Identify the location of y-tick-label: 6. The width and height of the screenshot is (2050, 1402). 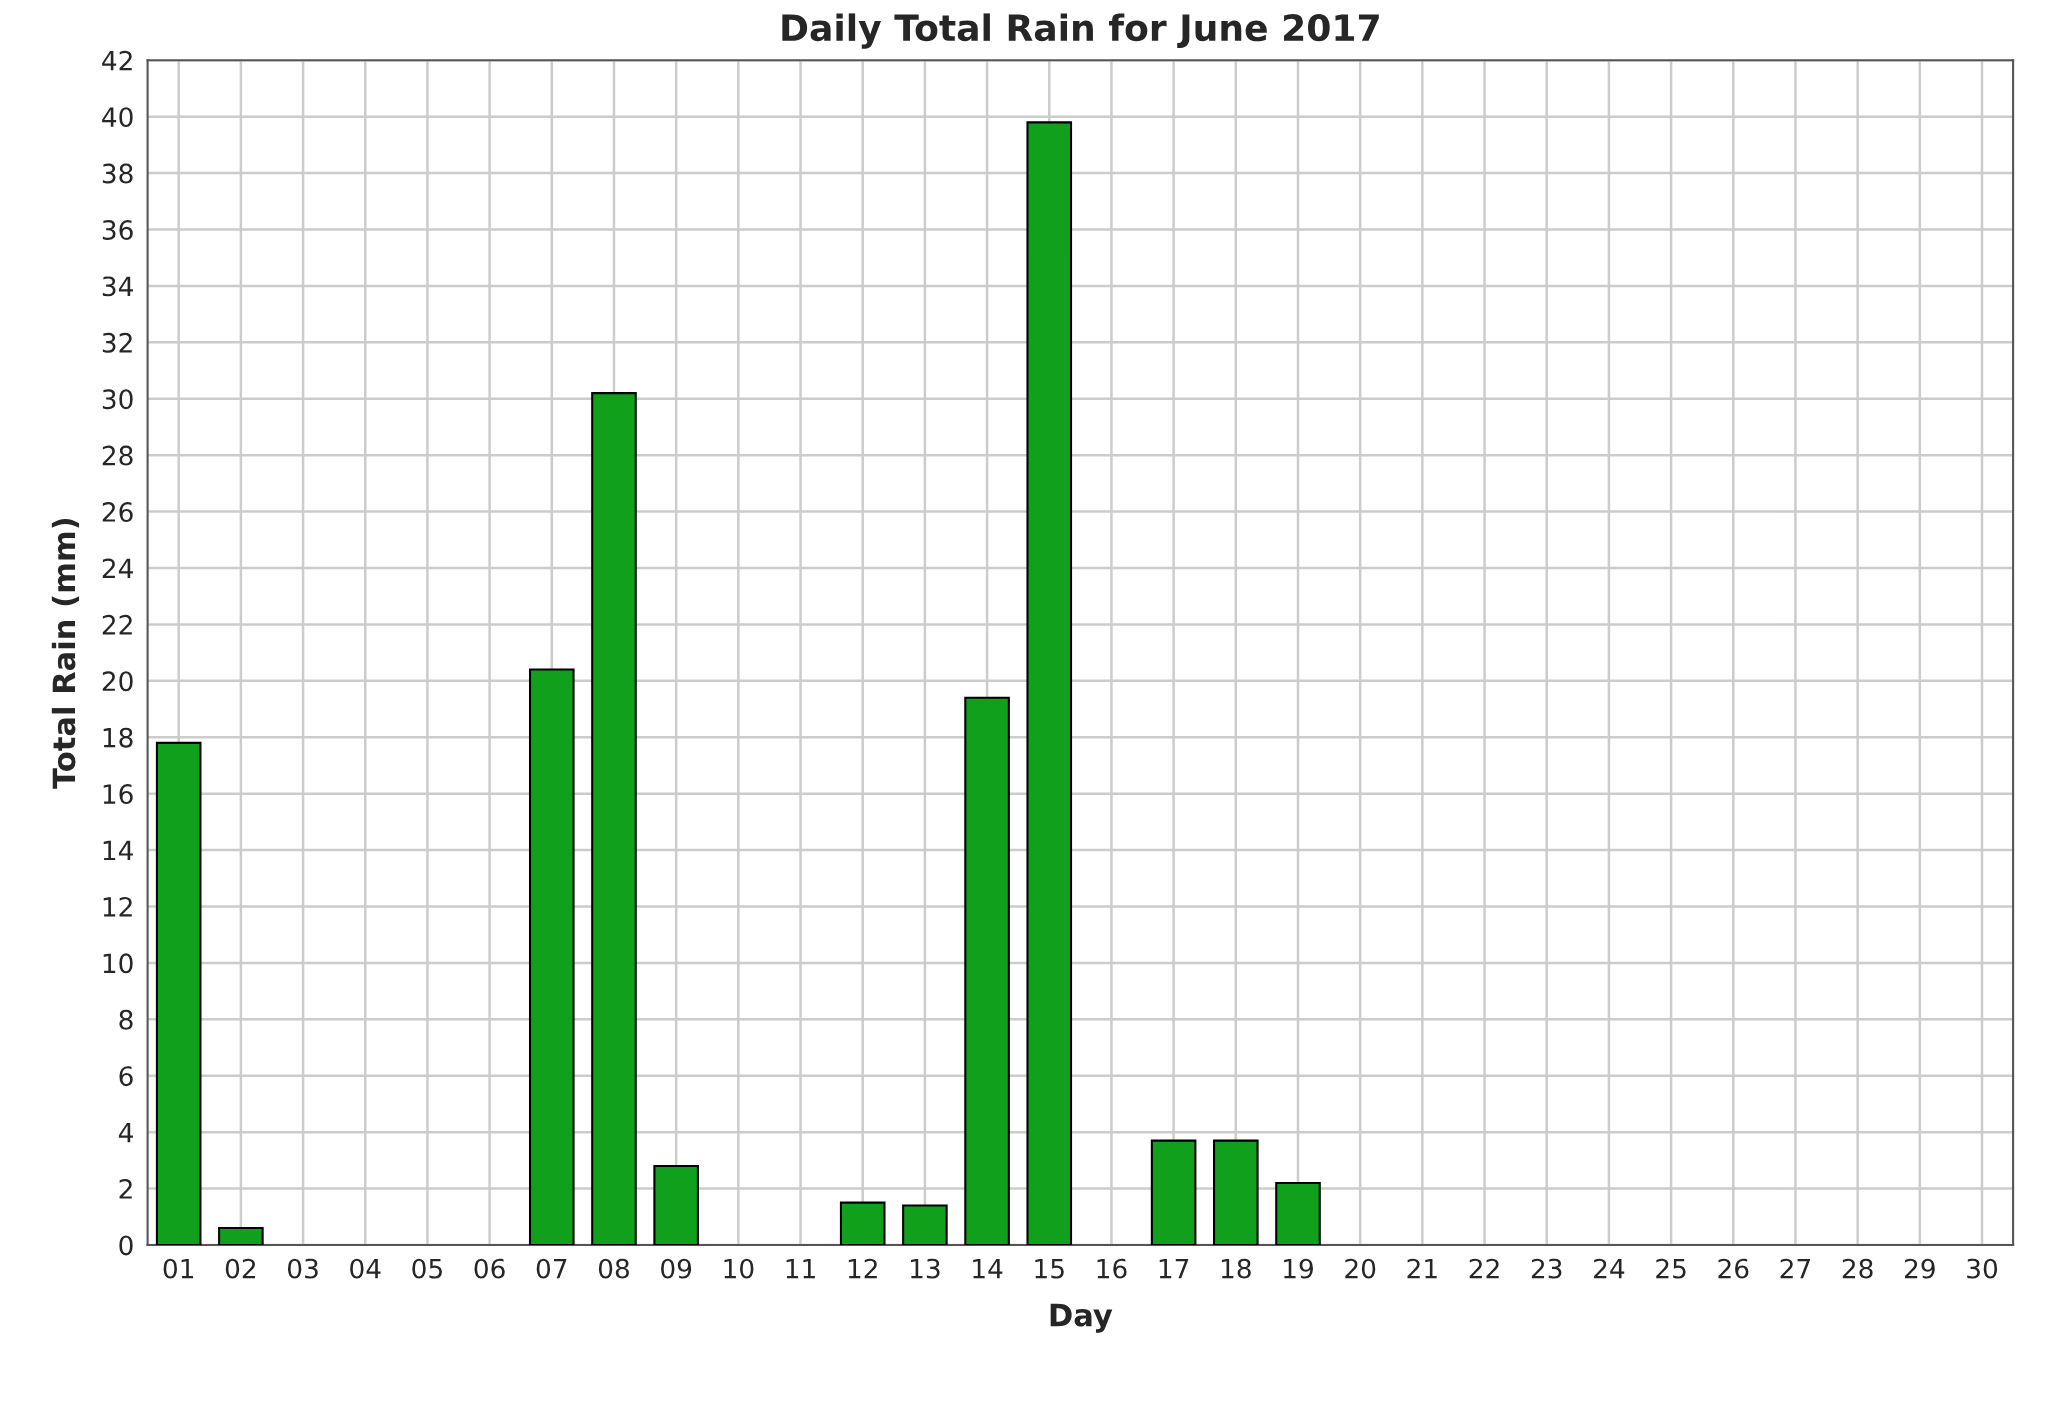
(126, 1076).